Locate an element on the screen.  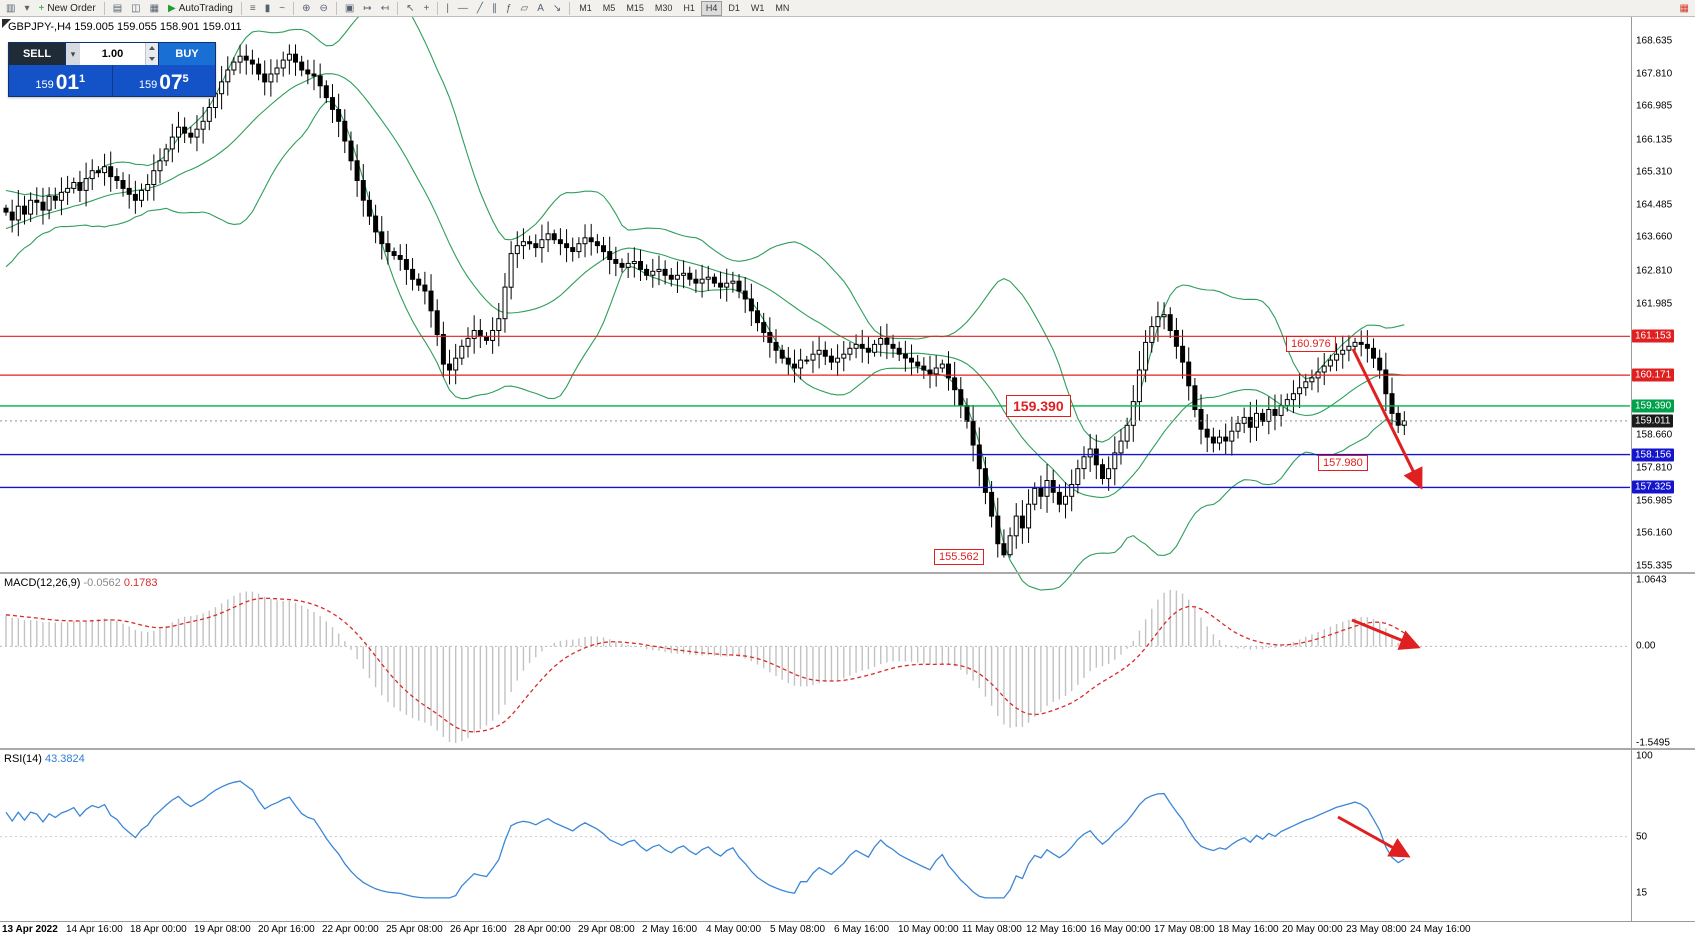
zoom-in-button: ⊕ is located at coordinates (306, 8).